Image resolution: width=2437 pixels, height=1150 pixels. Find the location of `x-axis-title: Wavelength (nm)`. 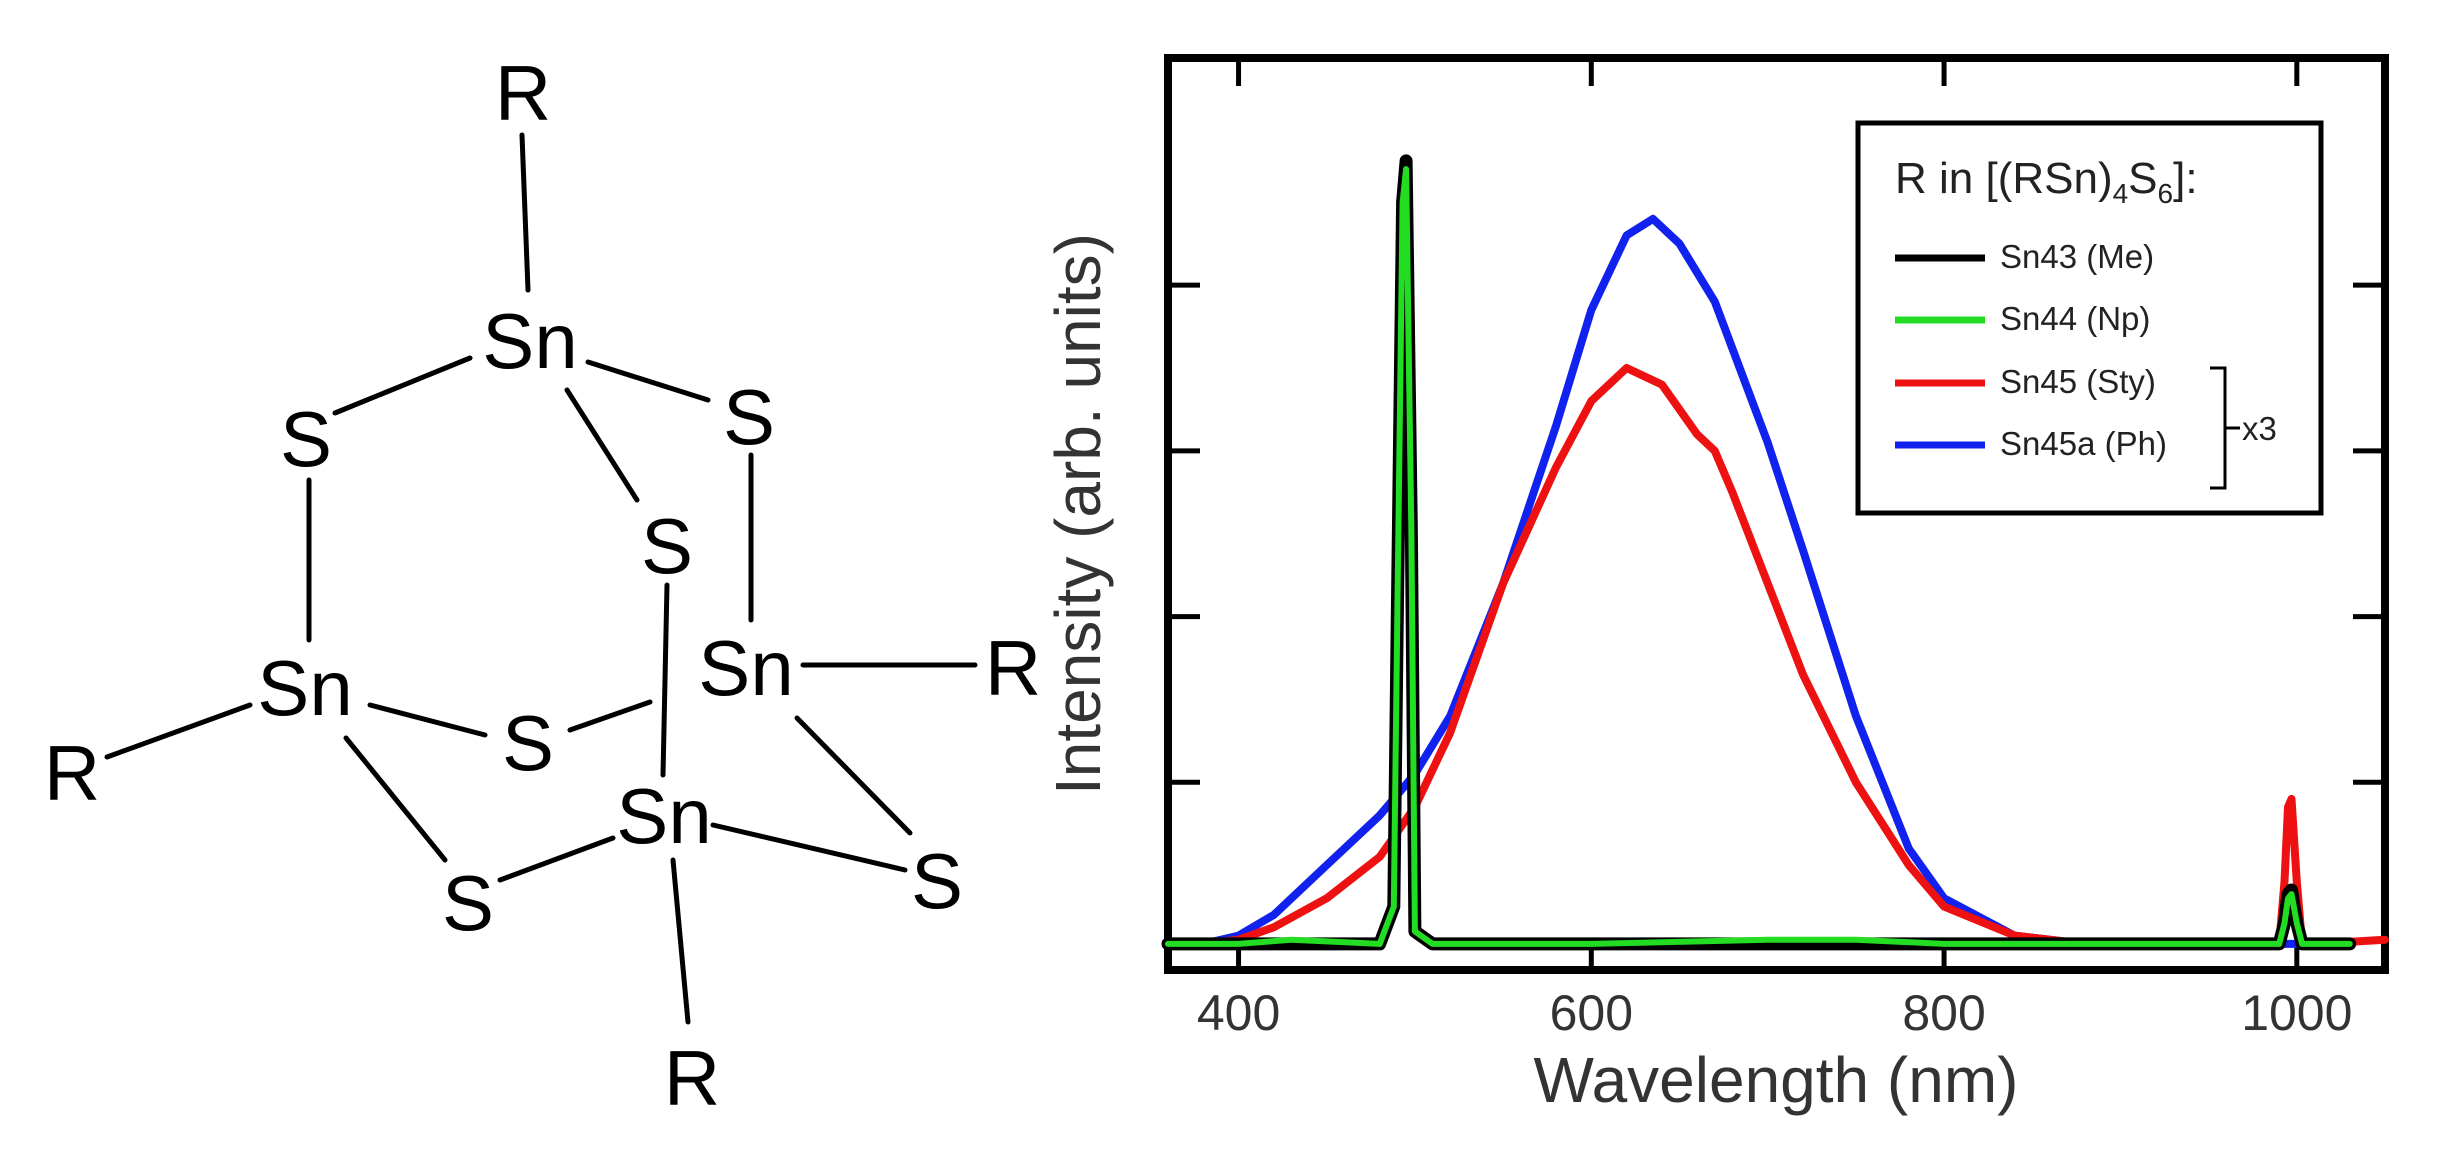

x-axis-title: Wavelength (nm) is located at coordinates (1776, 1080).